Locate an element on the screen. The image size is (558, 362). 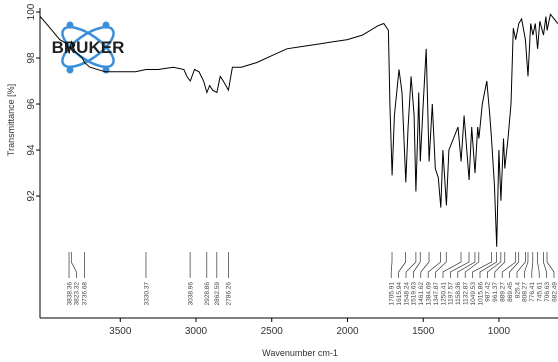
y-tick-label: 96 is located at coordinates (31, 104).